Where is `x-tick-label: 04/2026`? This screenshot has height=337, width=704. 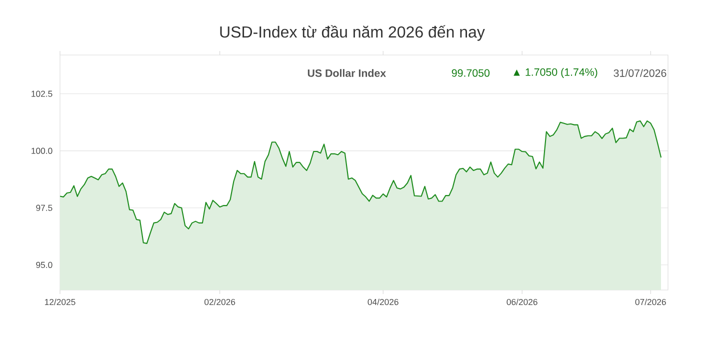 x-tick-label: 04/2026 is located at coordinates (383, 302).